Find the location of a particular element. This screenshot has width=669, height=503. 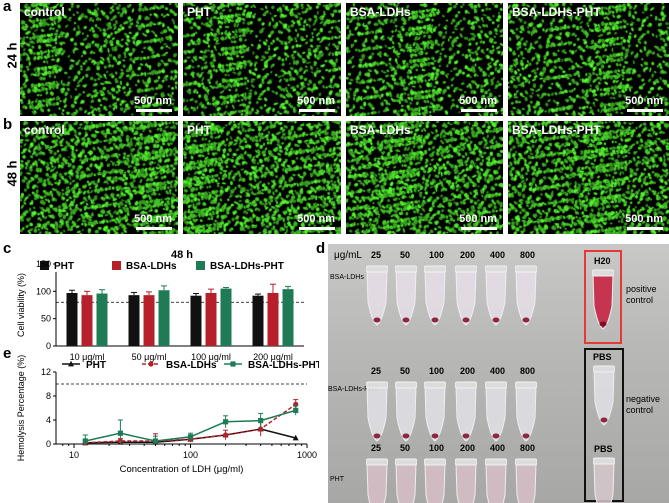

y-tick-label: 50 is located at coordinates (46, 319).